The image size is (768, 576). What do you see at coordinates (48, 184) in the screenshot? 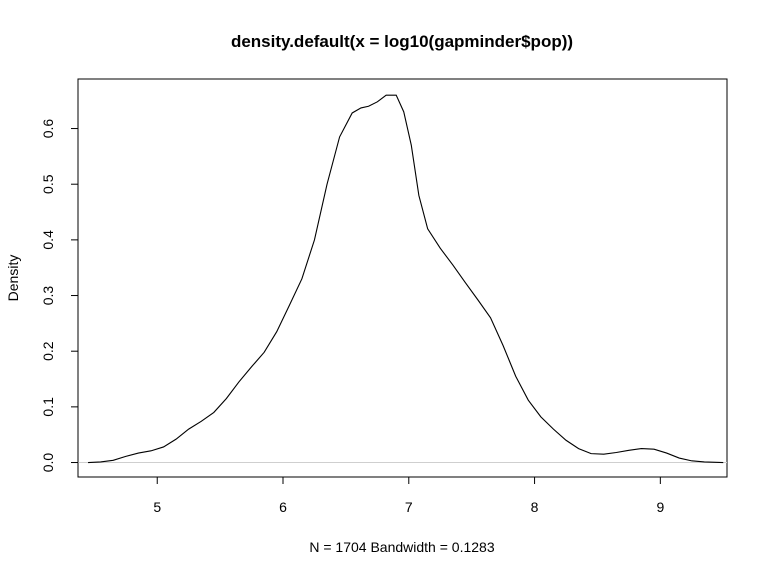
I see `y-tick-label: 0.5` at bounding box center [48, 184].